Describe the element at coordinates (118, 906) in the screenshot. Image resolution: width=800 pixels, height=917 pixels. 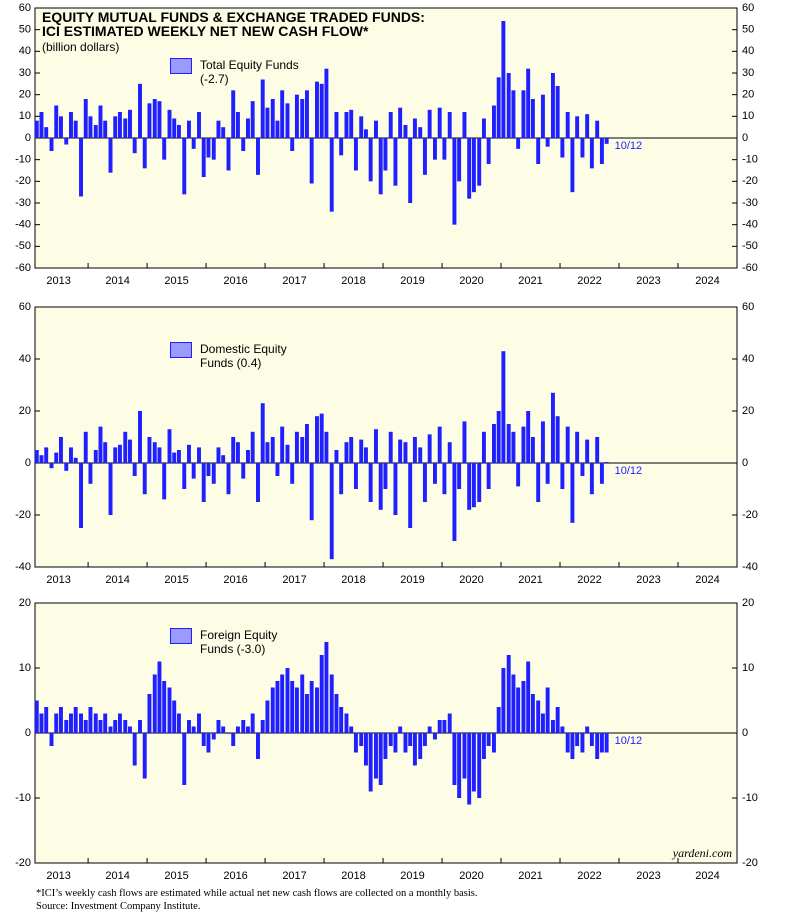
I see `source: Source: Investment Company Institute.` at that location.